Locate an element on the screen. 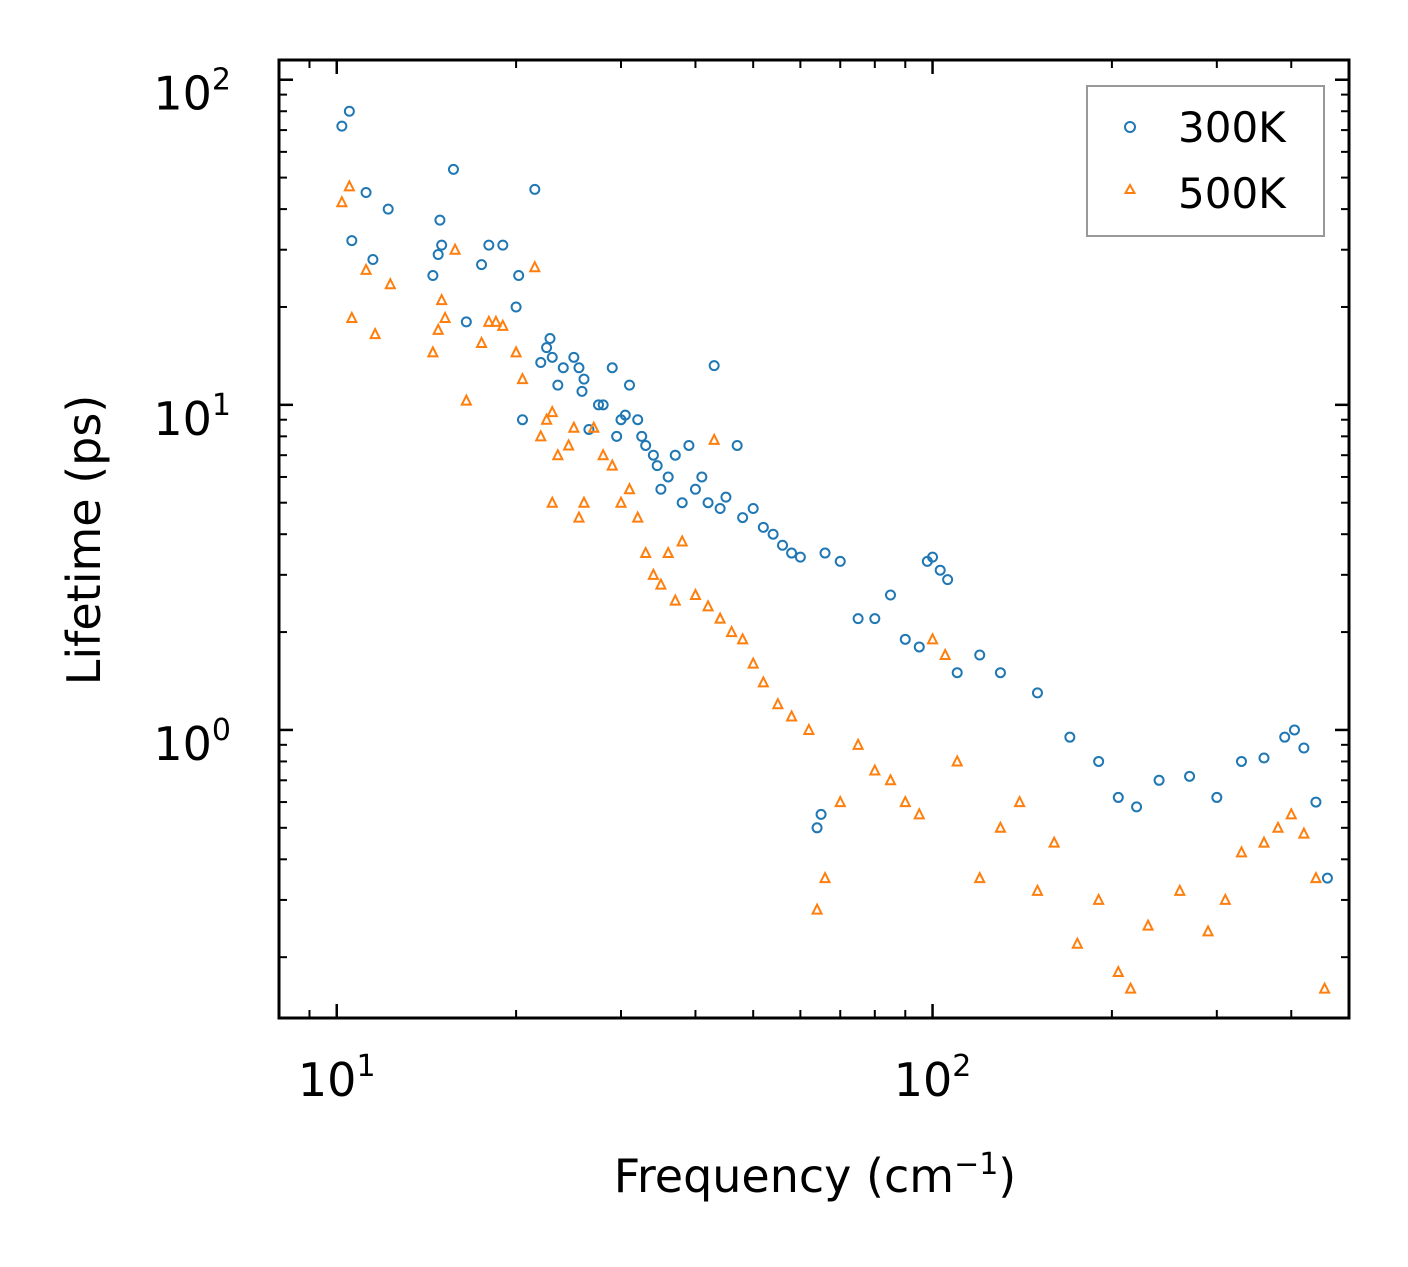  y-tick-label-100: 102 is located at coordinates (192, 92).